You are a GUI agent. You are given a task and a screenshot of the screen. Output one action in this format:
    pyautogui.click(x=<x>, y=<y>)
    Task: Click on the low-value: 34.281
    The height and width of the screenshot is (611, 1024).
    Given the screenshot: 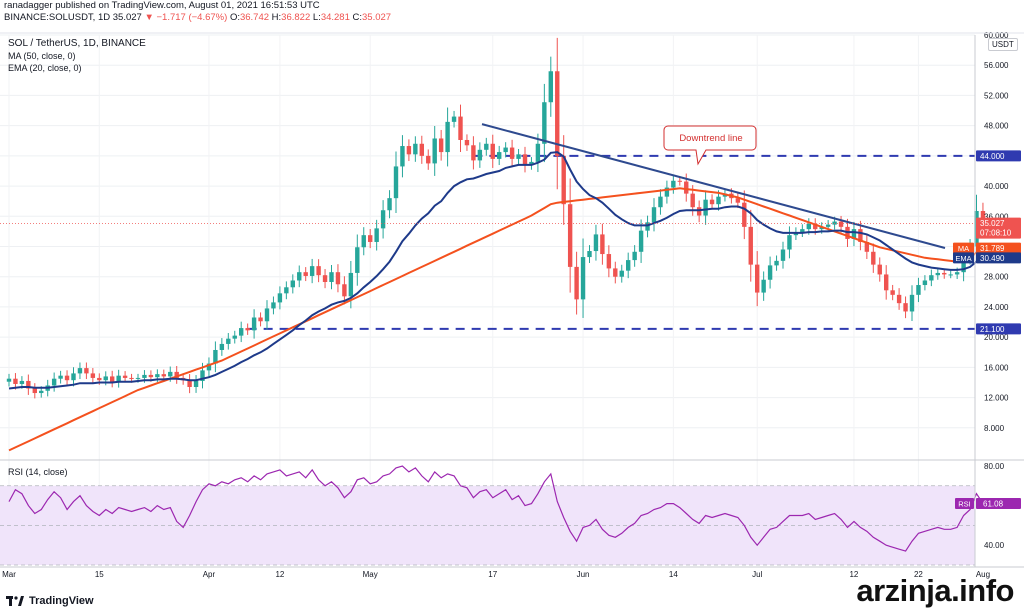 What is the action you would take?
    pyautogui.click(x=335, y=17)
    